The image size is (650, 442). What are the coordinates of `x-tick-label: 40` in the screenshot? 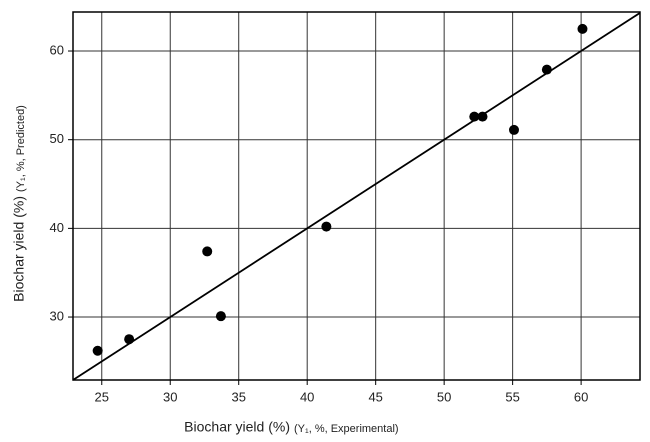 It's located at (307, 396).